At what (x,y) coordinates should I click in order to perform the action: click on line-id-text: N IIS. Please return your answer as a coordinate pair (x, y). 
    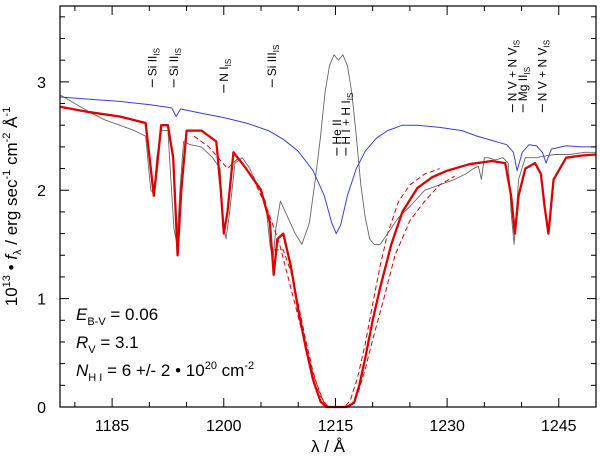
    Looking at the image, I should click on (225, 70).